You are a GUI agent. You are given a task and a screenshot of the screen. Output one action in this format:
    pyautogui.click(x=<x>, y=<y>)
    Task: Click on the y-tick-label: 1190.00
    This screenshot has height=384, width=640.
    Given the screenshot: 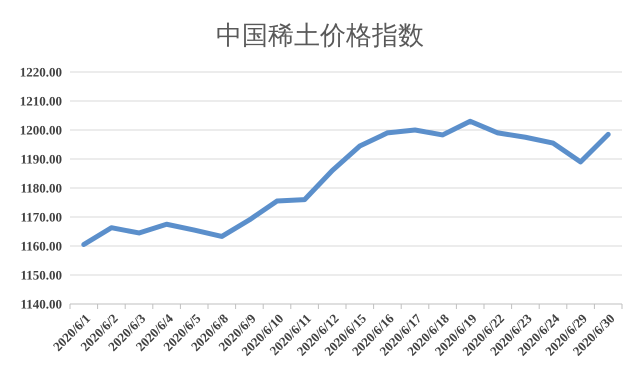 What is the action you would take?
    pyautogui.click(x=41, y=159)
    